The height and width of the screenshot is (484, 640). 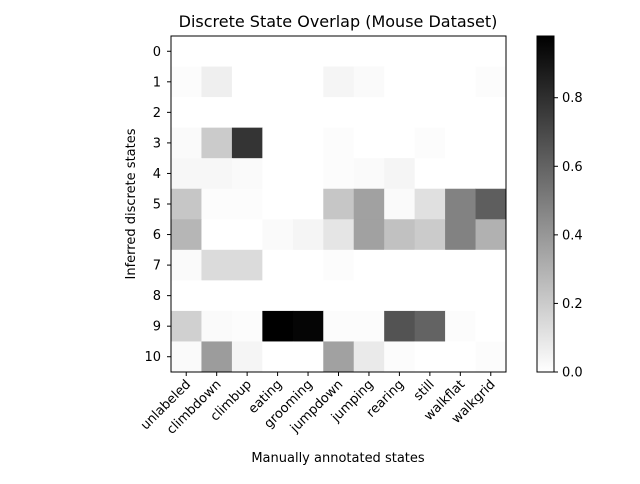 I want to click on heatmap-cell-r9-c2, so click(x=247, y=326).